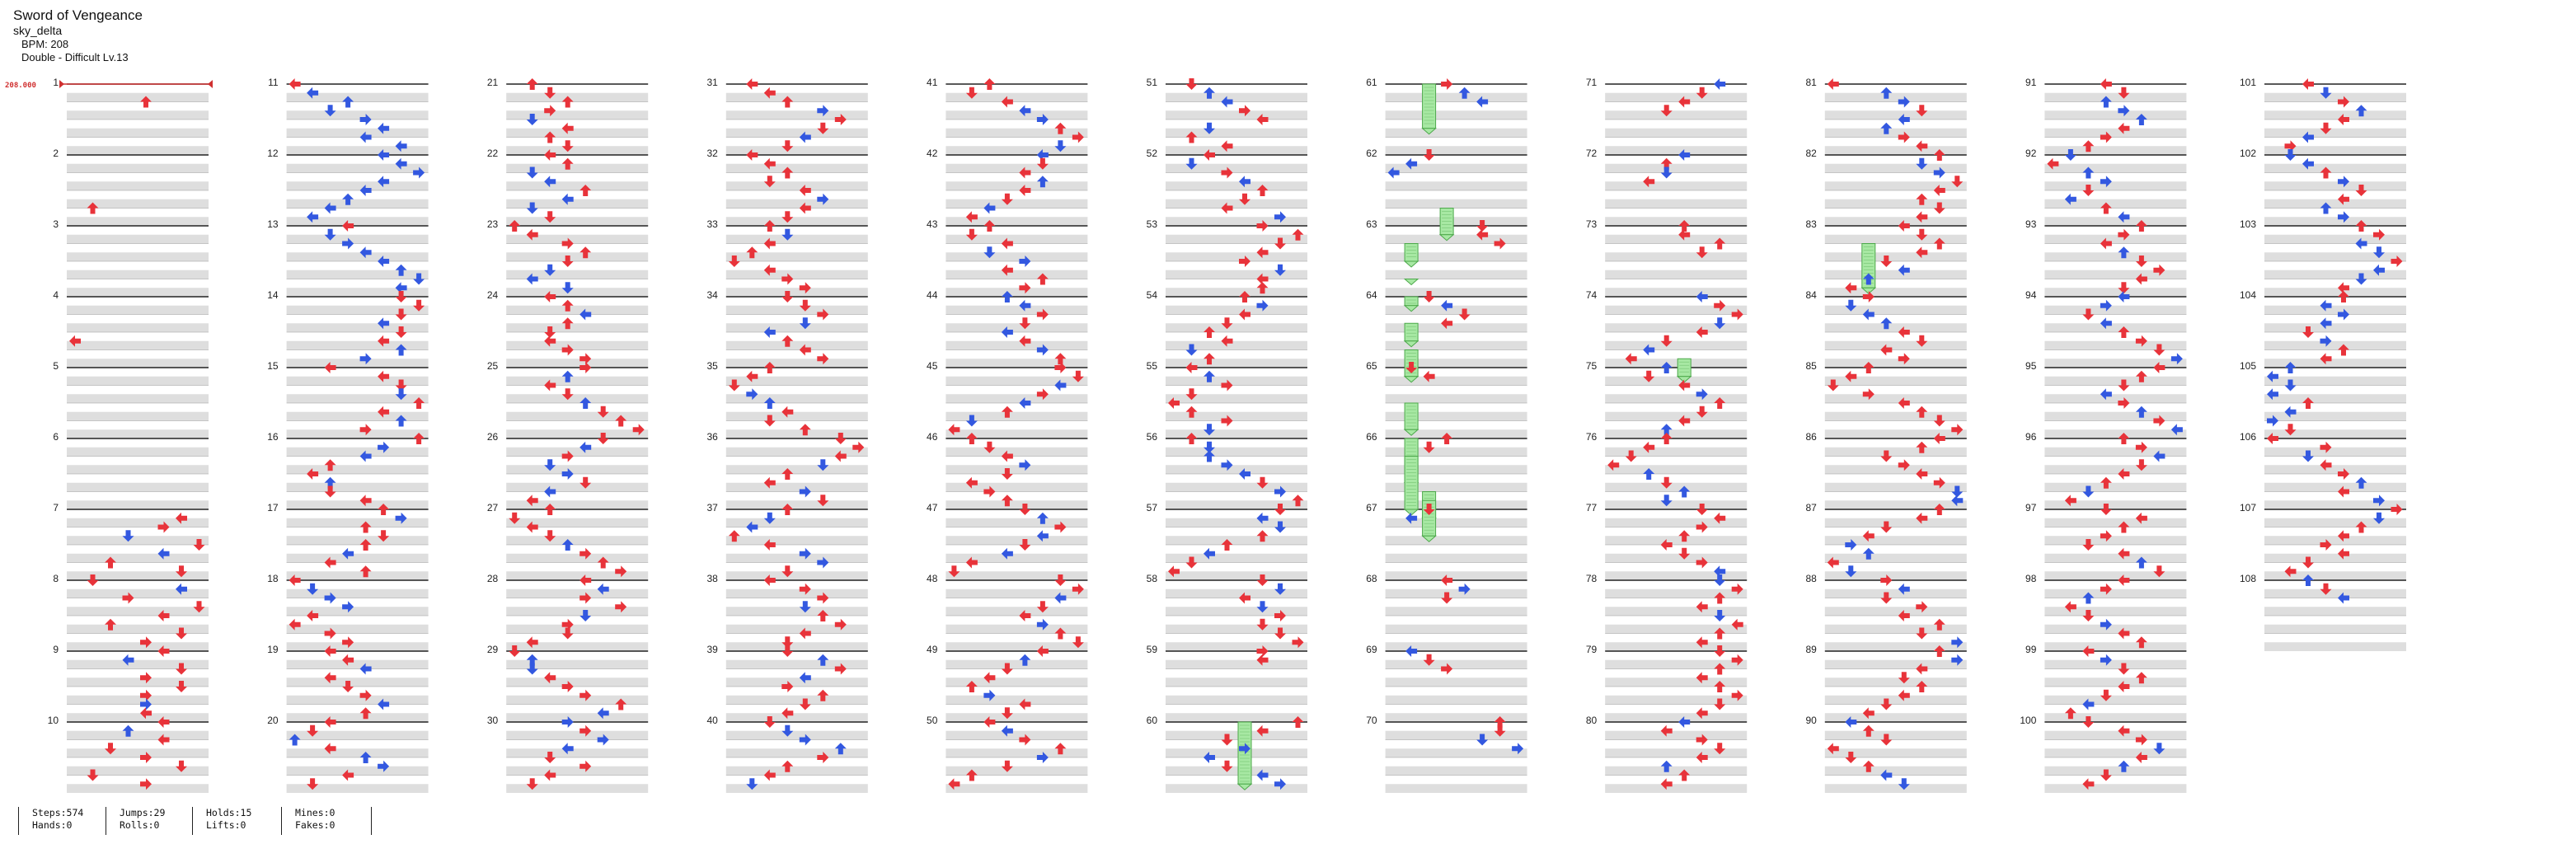  I want to click on stats-divider, so click(372, 821).